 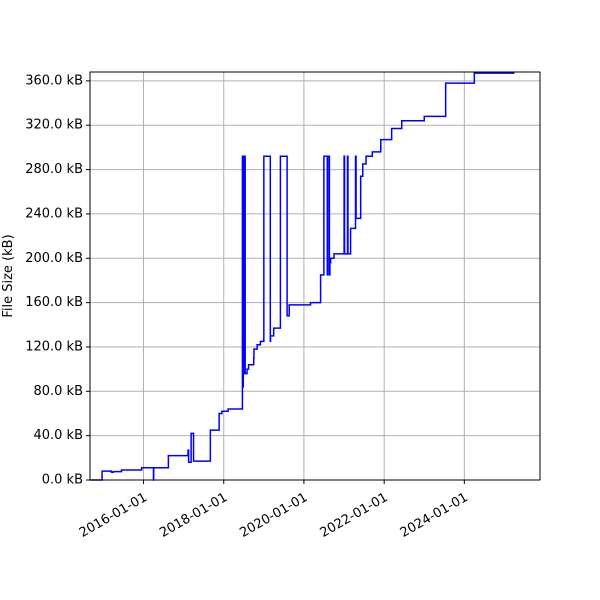 What do you see at coordinates (62, 480) in the screenshot?
I see `y-tick-label: 0.0 kB` at bounding box center [62, 480].